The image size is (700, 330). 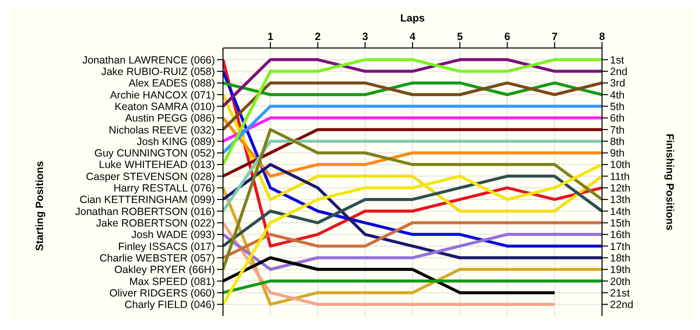 What do you see at coordinates (617, 130) in the screenshot?
I see `y2-tick-label: 7th` at bounding box center [617, 130].